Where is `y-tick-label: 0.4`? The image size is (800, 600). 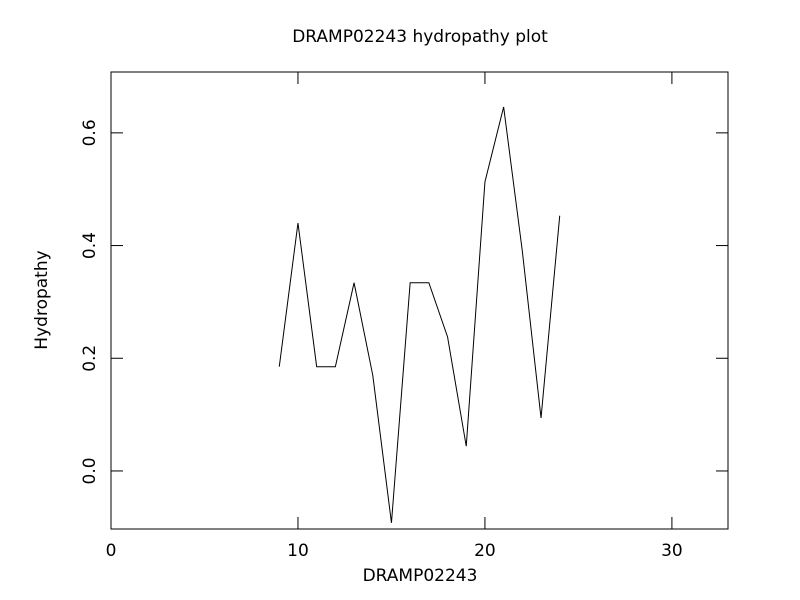 y-tick-label: 0.4 is located at coordinates (90, 245).